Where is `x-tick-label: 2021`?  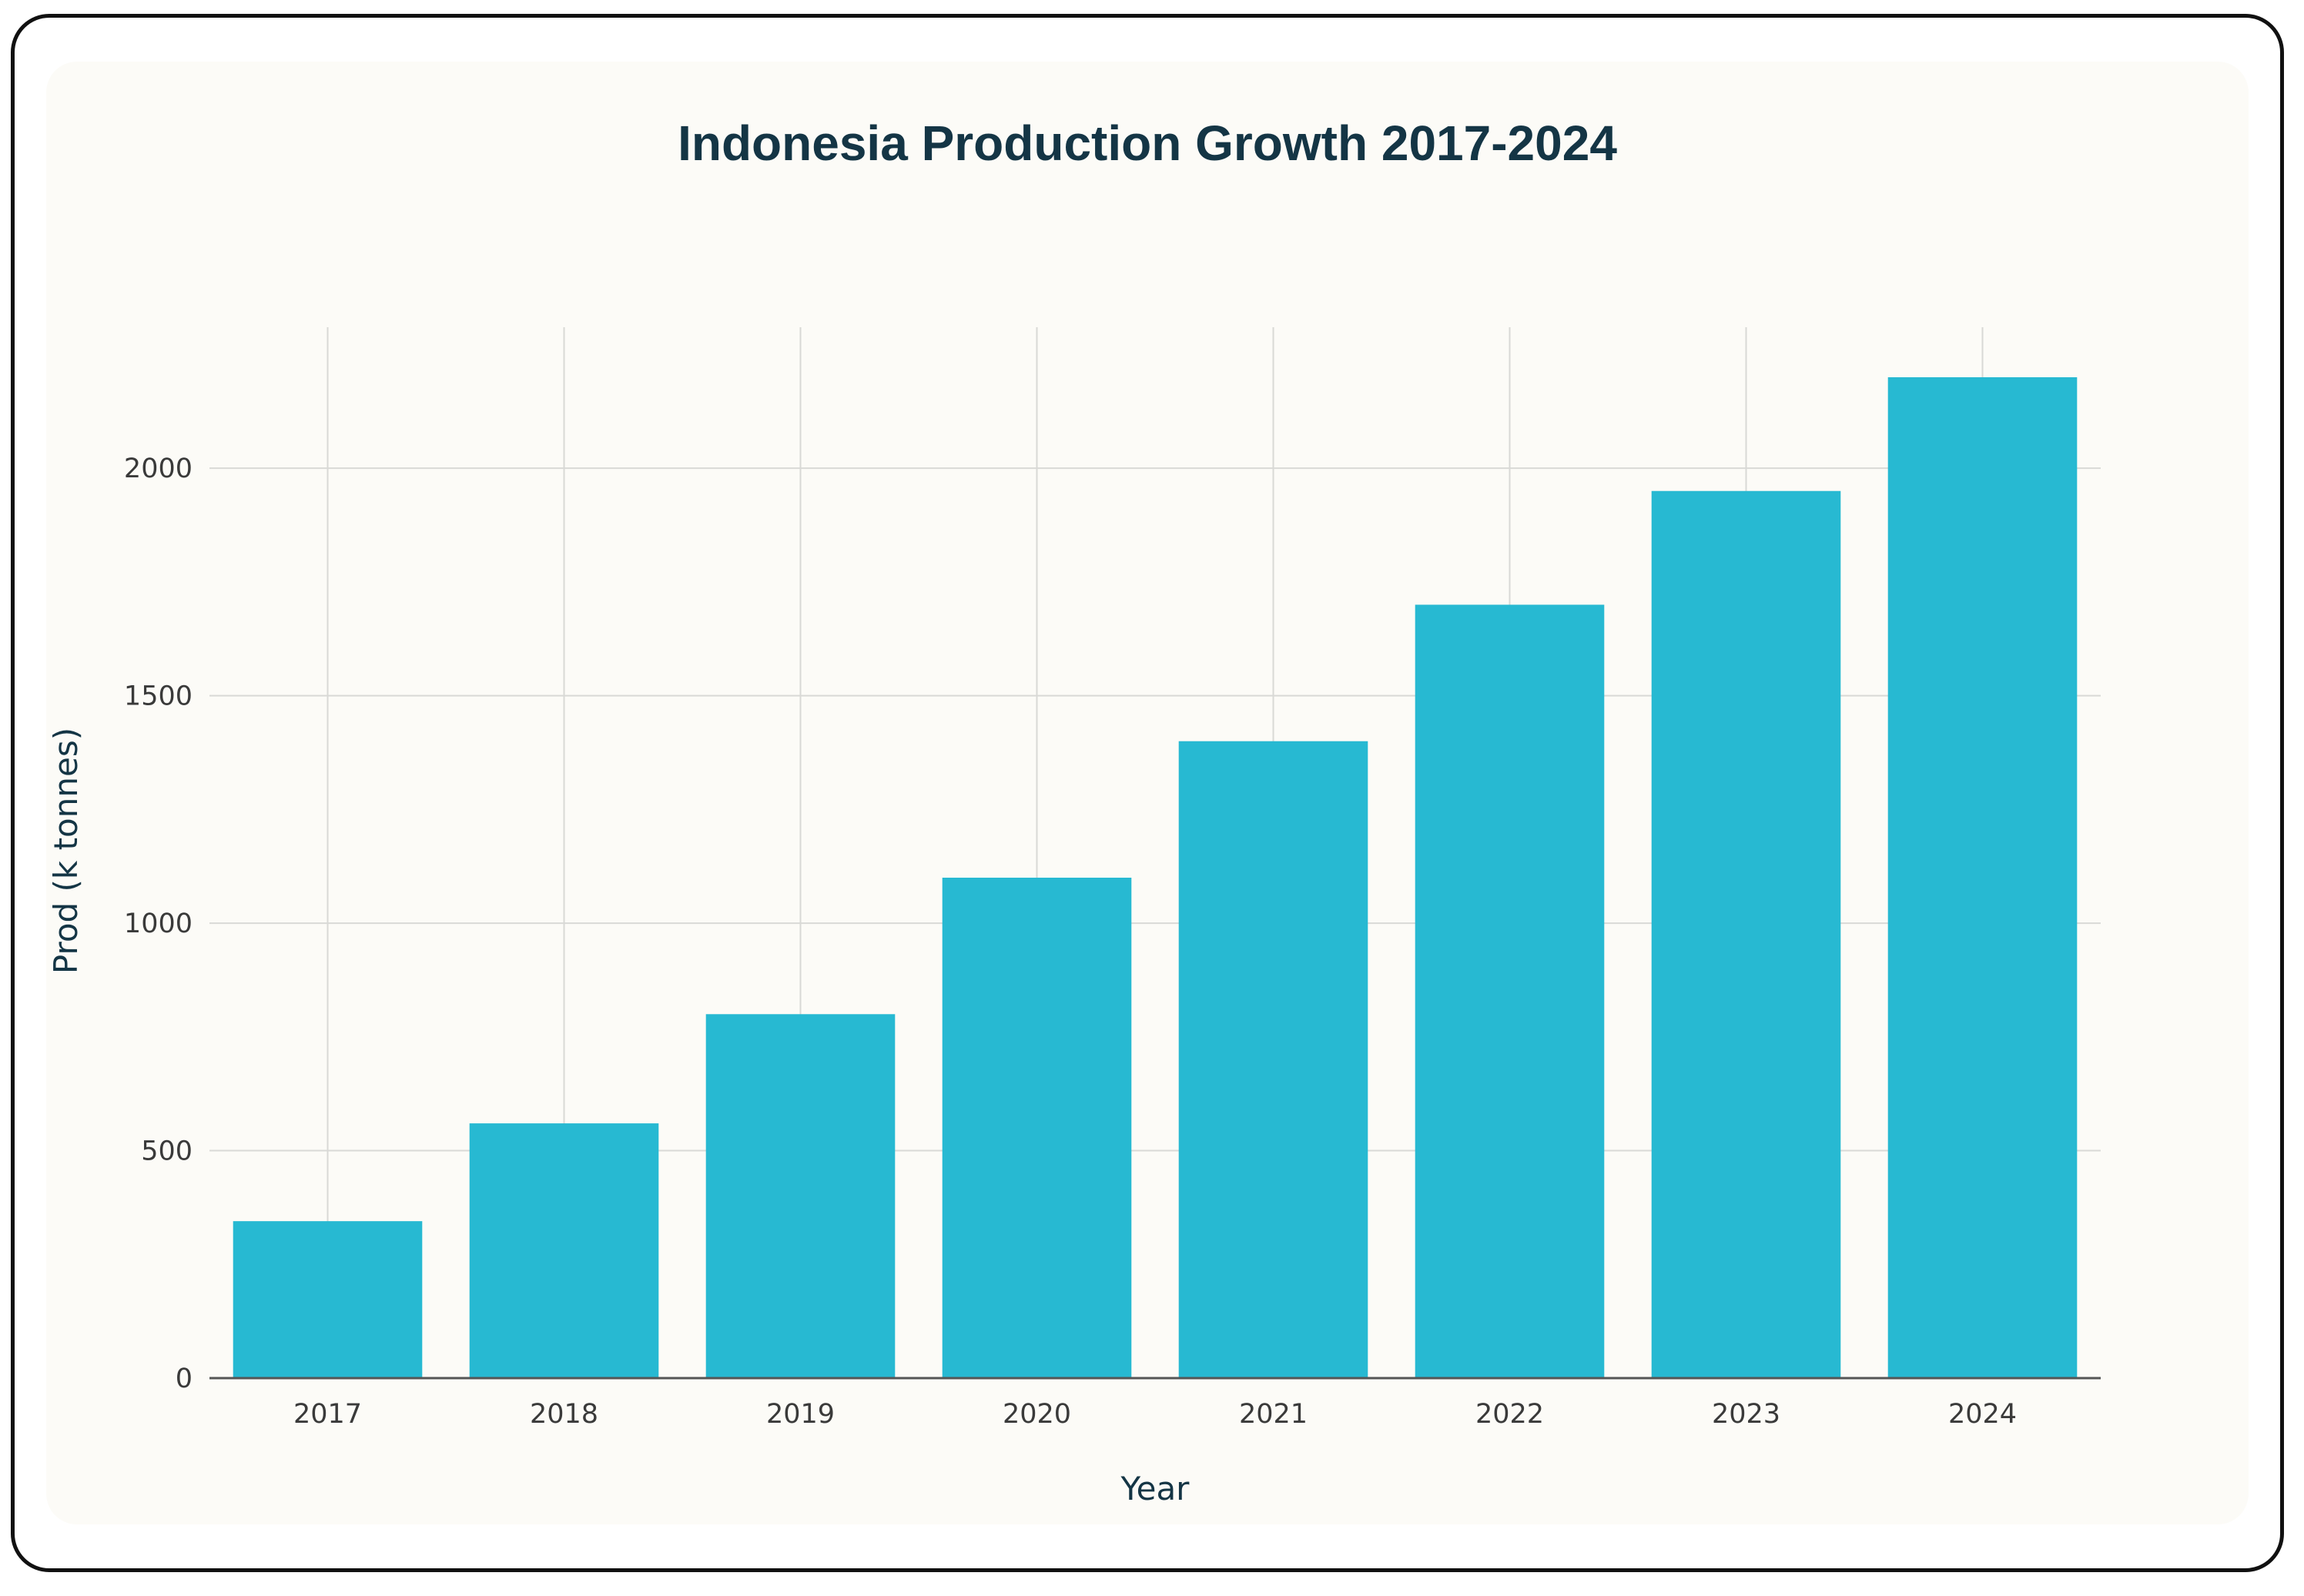
x-tick-label: 2021 is located at coordinates (1273, 1414).